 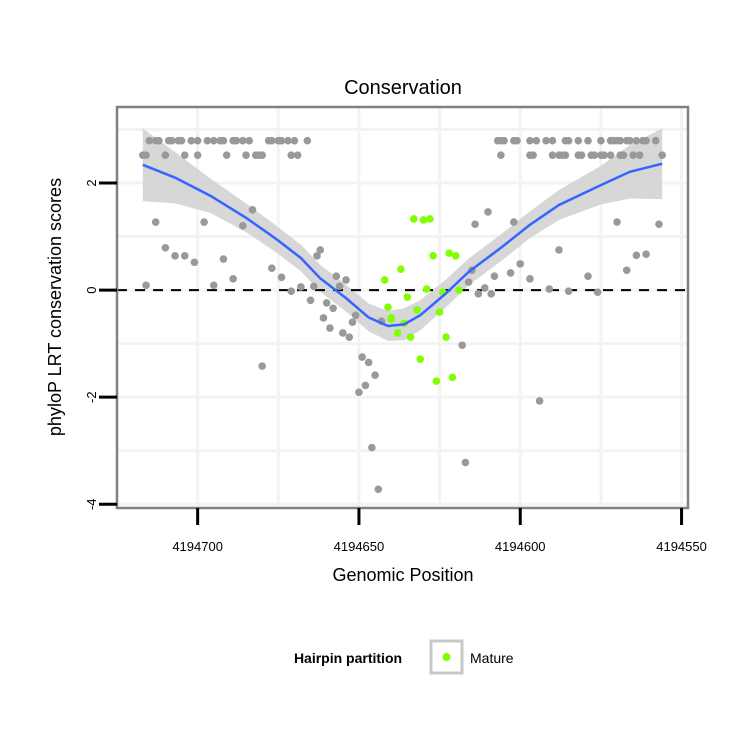 What do you see at coordinates (446, 657) in the screenshot?
I see `legend-key-mature-dot` at bounding box center [446, 657].